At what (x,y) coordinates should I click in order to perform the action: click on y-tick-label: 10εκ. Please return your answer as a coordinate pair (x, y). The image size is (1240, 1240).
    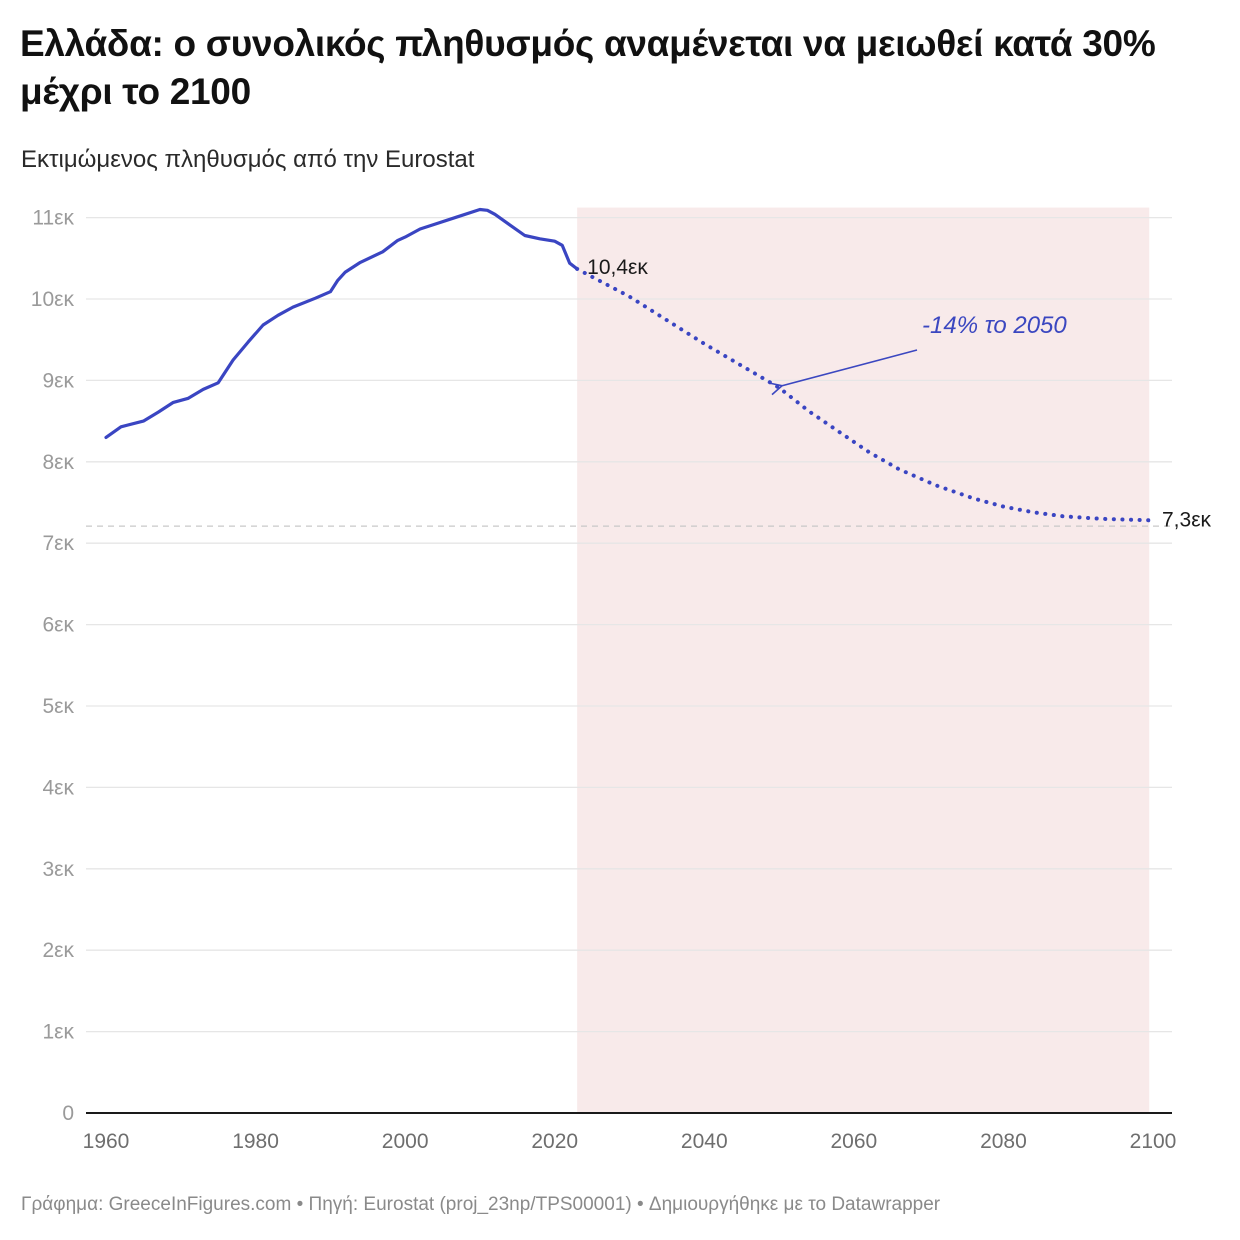
    Looking at the image, I should click on (53, 299).